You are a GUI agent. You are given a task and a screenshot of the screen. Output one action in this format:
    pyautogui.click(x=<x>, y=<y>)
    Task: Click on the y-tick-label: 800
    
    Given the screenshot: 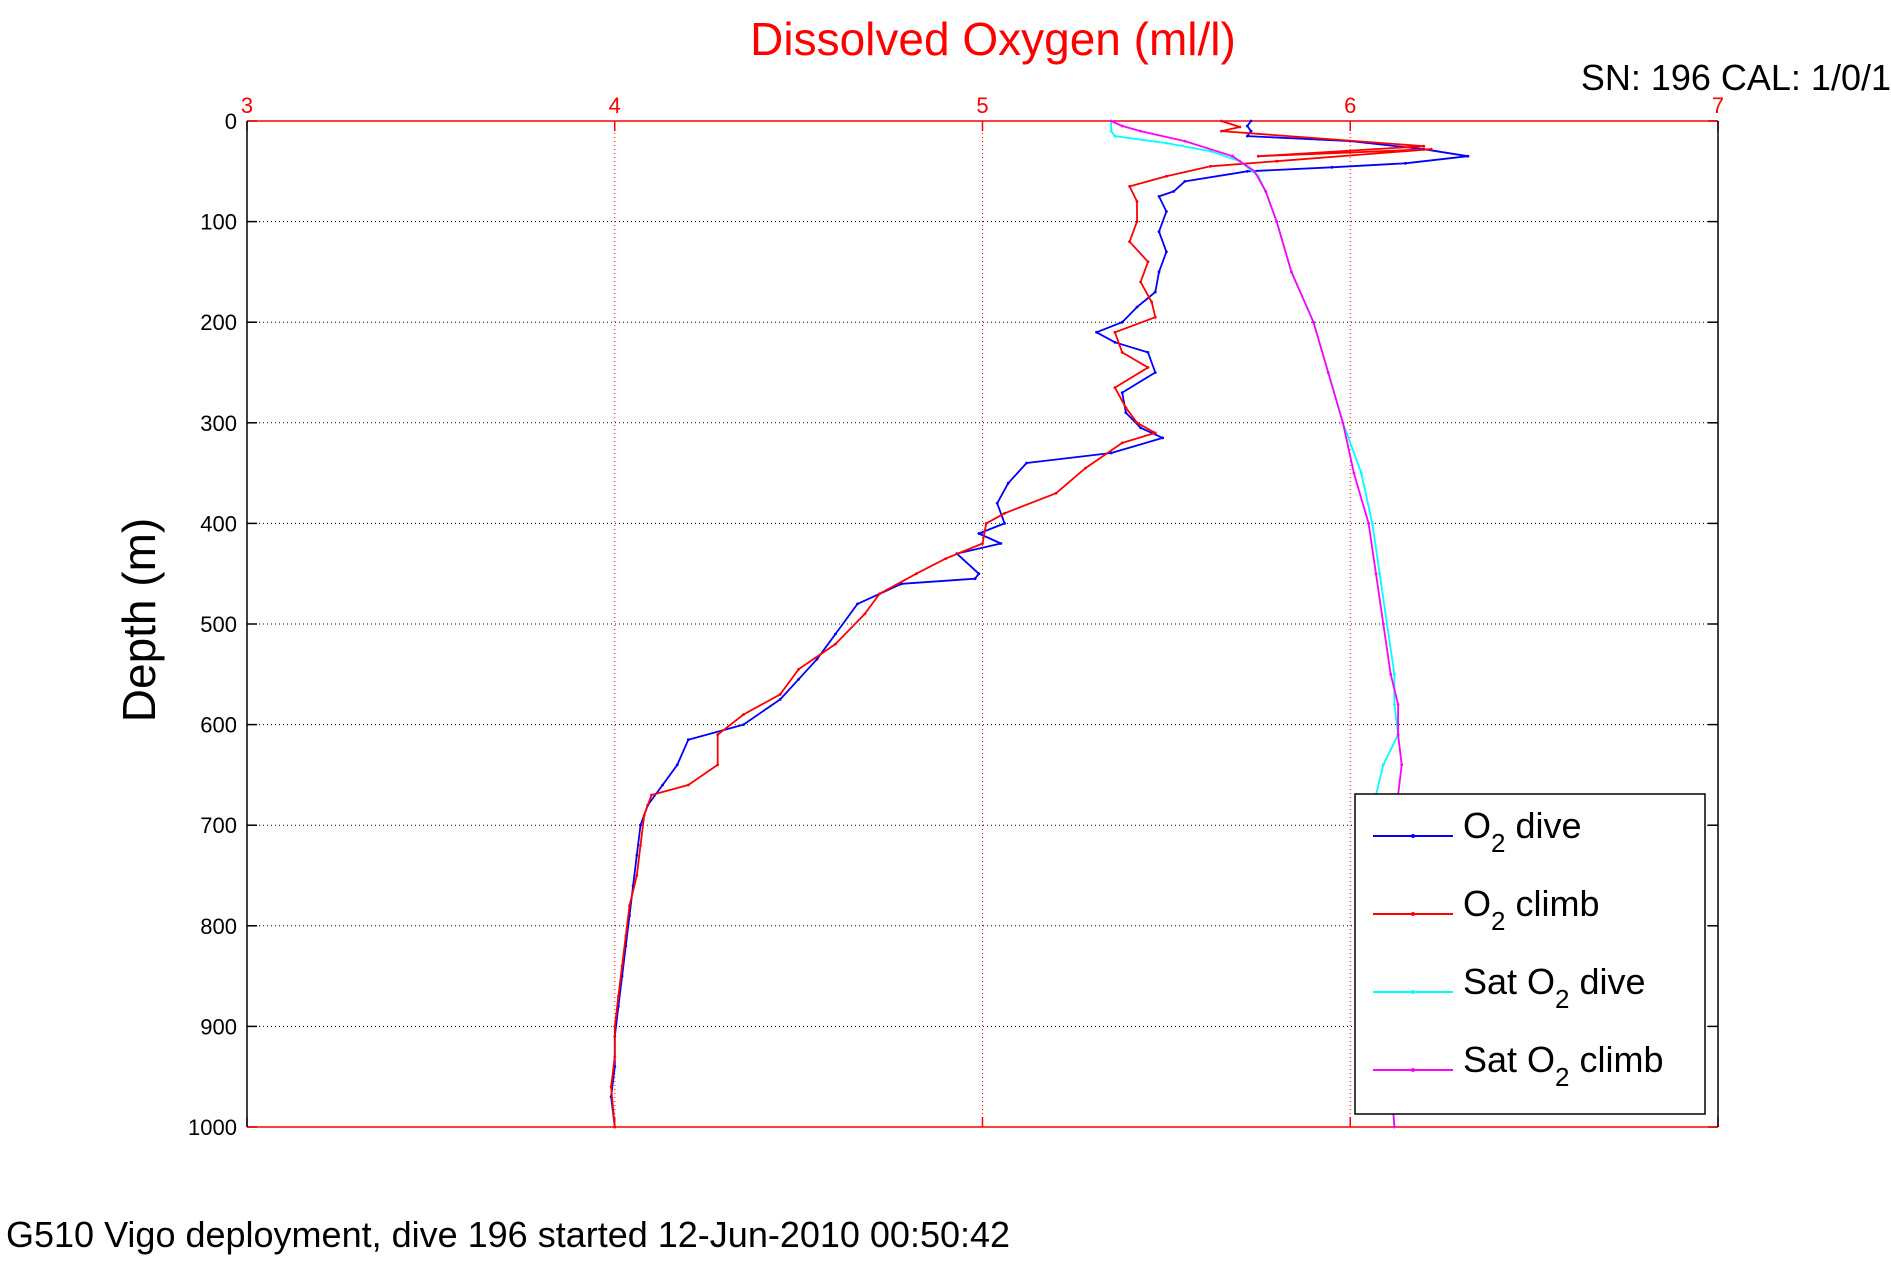 What is the action you would take?
    pyautogui.click(x=218, y=926)
    